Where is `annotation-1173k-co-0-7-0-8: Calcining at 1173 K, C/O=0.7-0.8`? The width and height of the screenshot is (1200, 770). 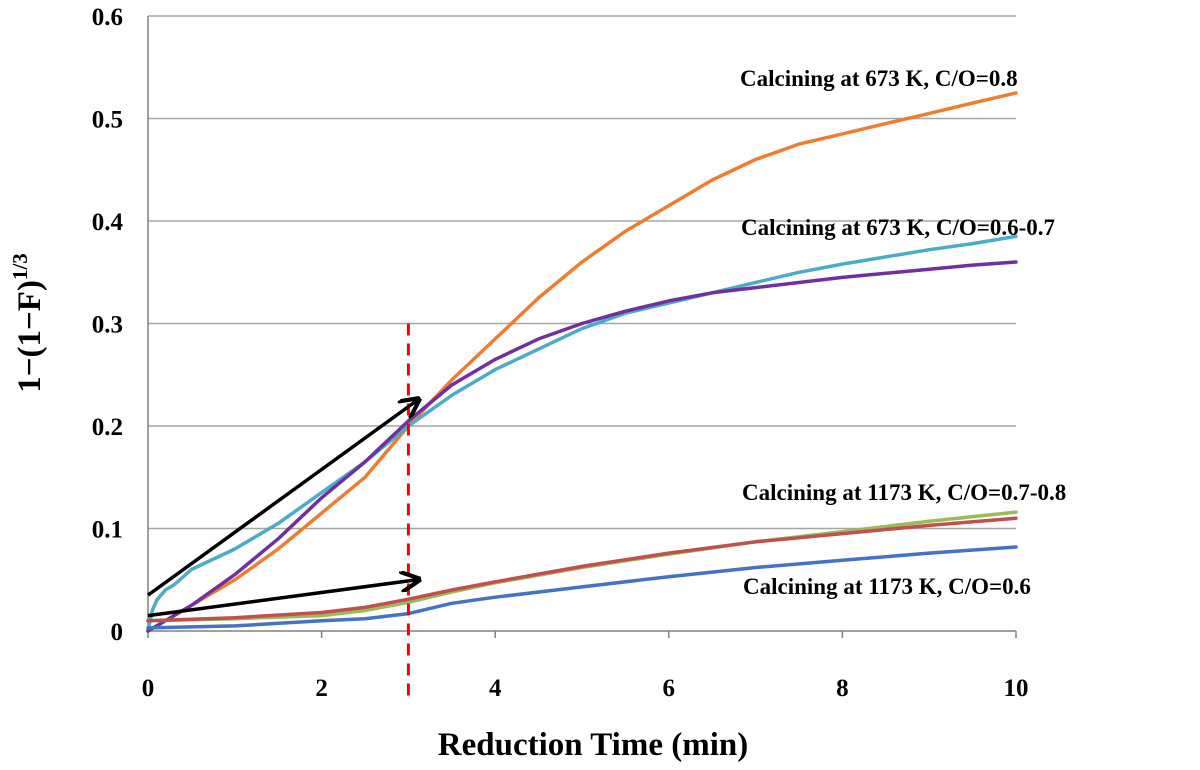
annotation-1173k-co-0-7-0-8: Calcining at 1173 K, C/O=0.7-0.8 is located at coordinates (904, 492).